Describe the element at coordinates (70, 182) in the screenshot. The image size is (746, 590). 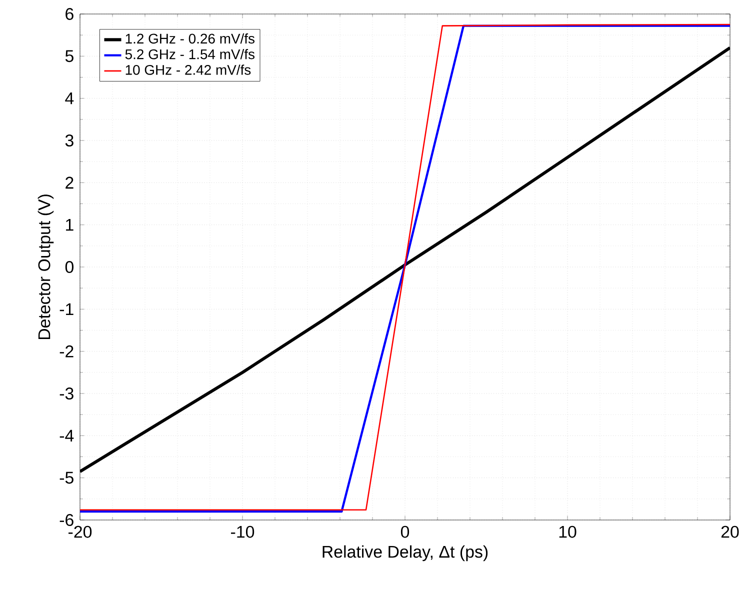
I see `y-tick-label: 2` at that location.